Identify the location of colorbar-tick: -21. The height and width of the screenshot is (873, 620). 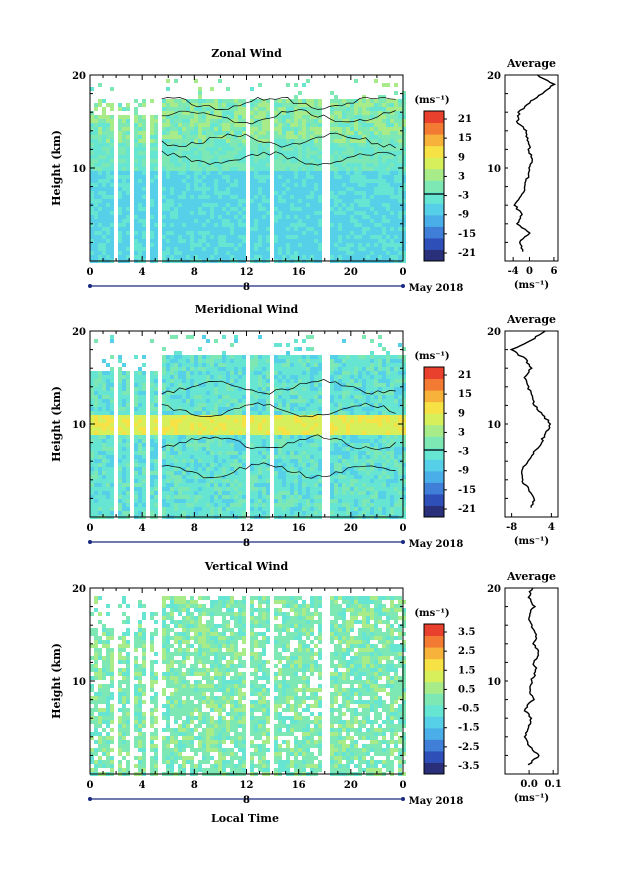
(467, 509).